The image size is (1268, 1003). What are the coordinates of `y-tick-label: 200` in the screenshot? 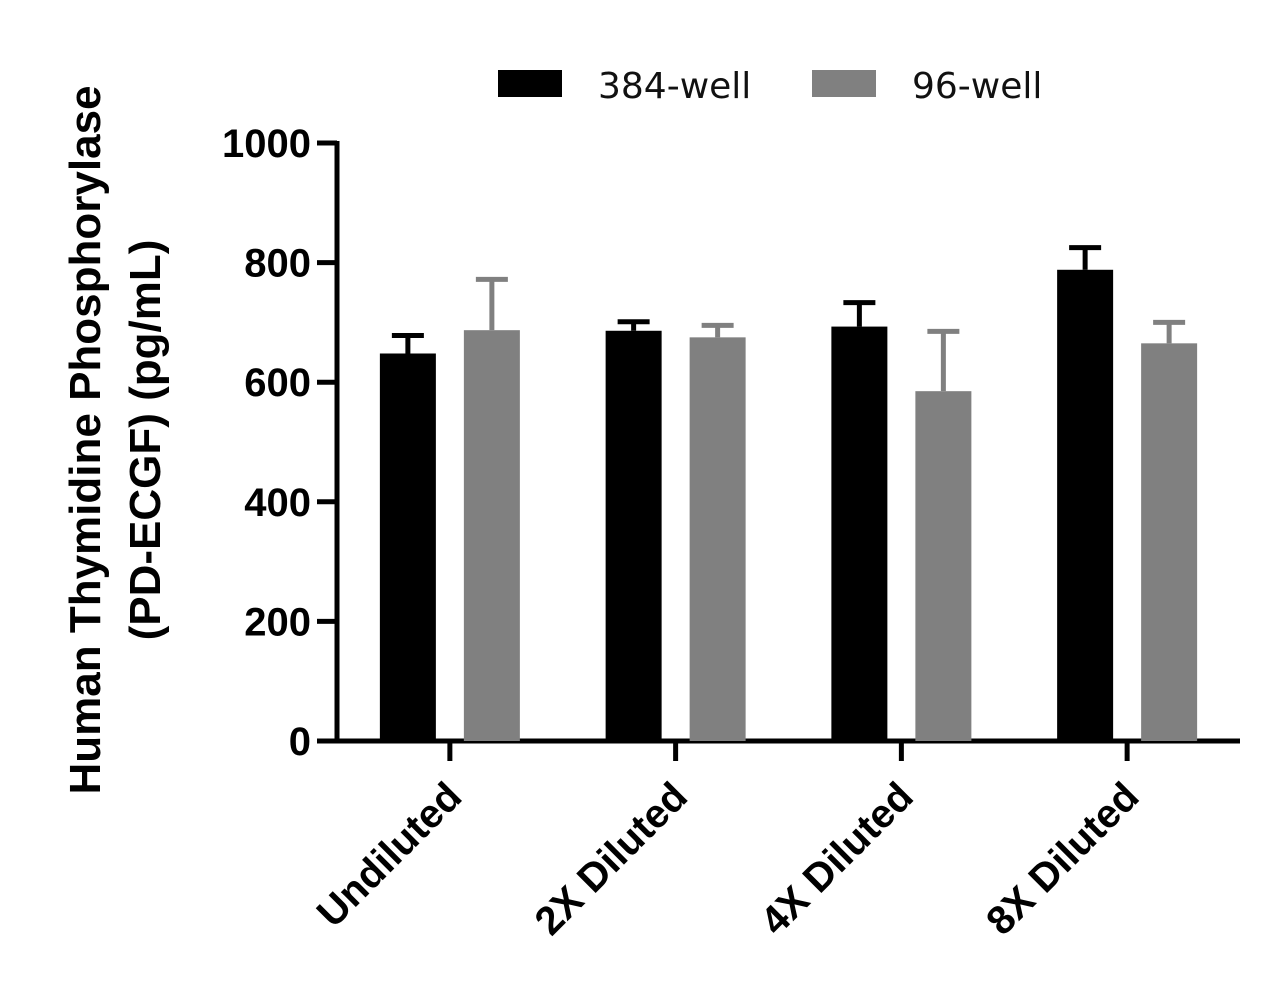 It's located at (277, 622).